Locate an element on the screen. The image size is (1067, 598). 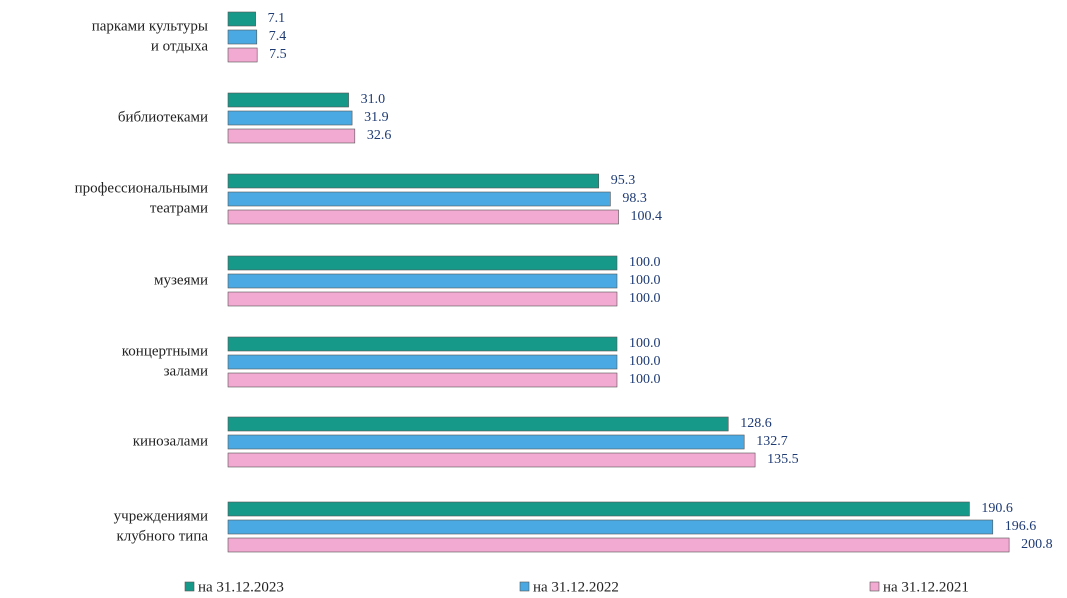
value-label: 190.6 is located at coordinates (997, 508).